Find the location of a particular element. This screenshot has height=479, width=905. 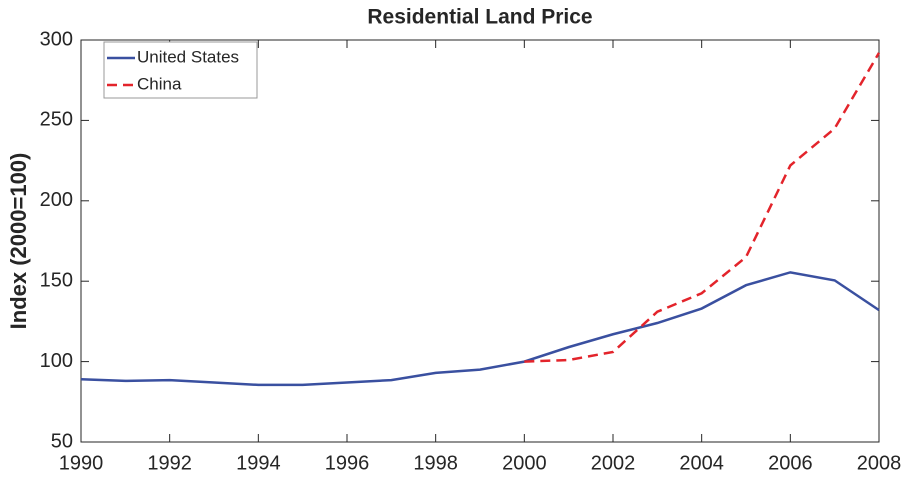

y-tick-label: 50 is located at coordinates (62, 441).